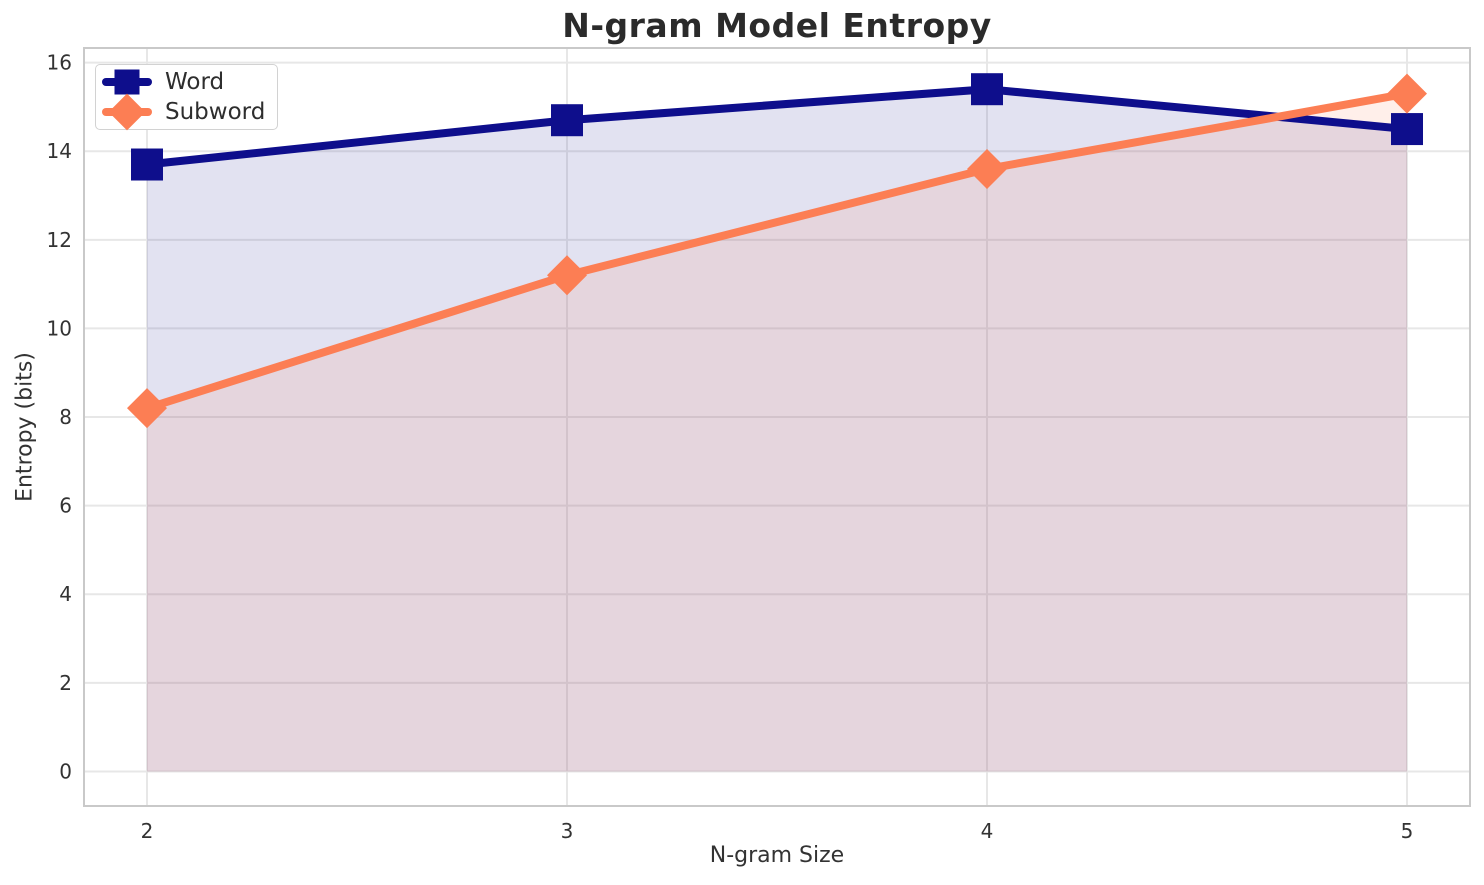  What do you see at coordinates (195, 81) in the screenshot?
I see `legend-label-word: Word` at bounding box center [195, 81].